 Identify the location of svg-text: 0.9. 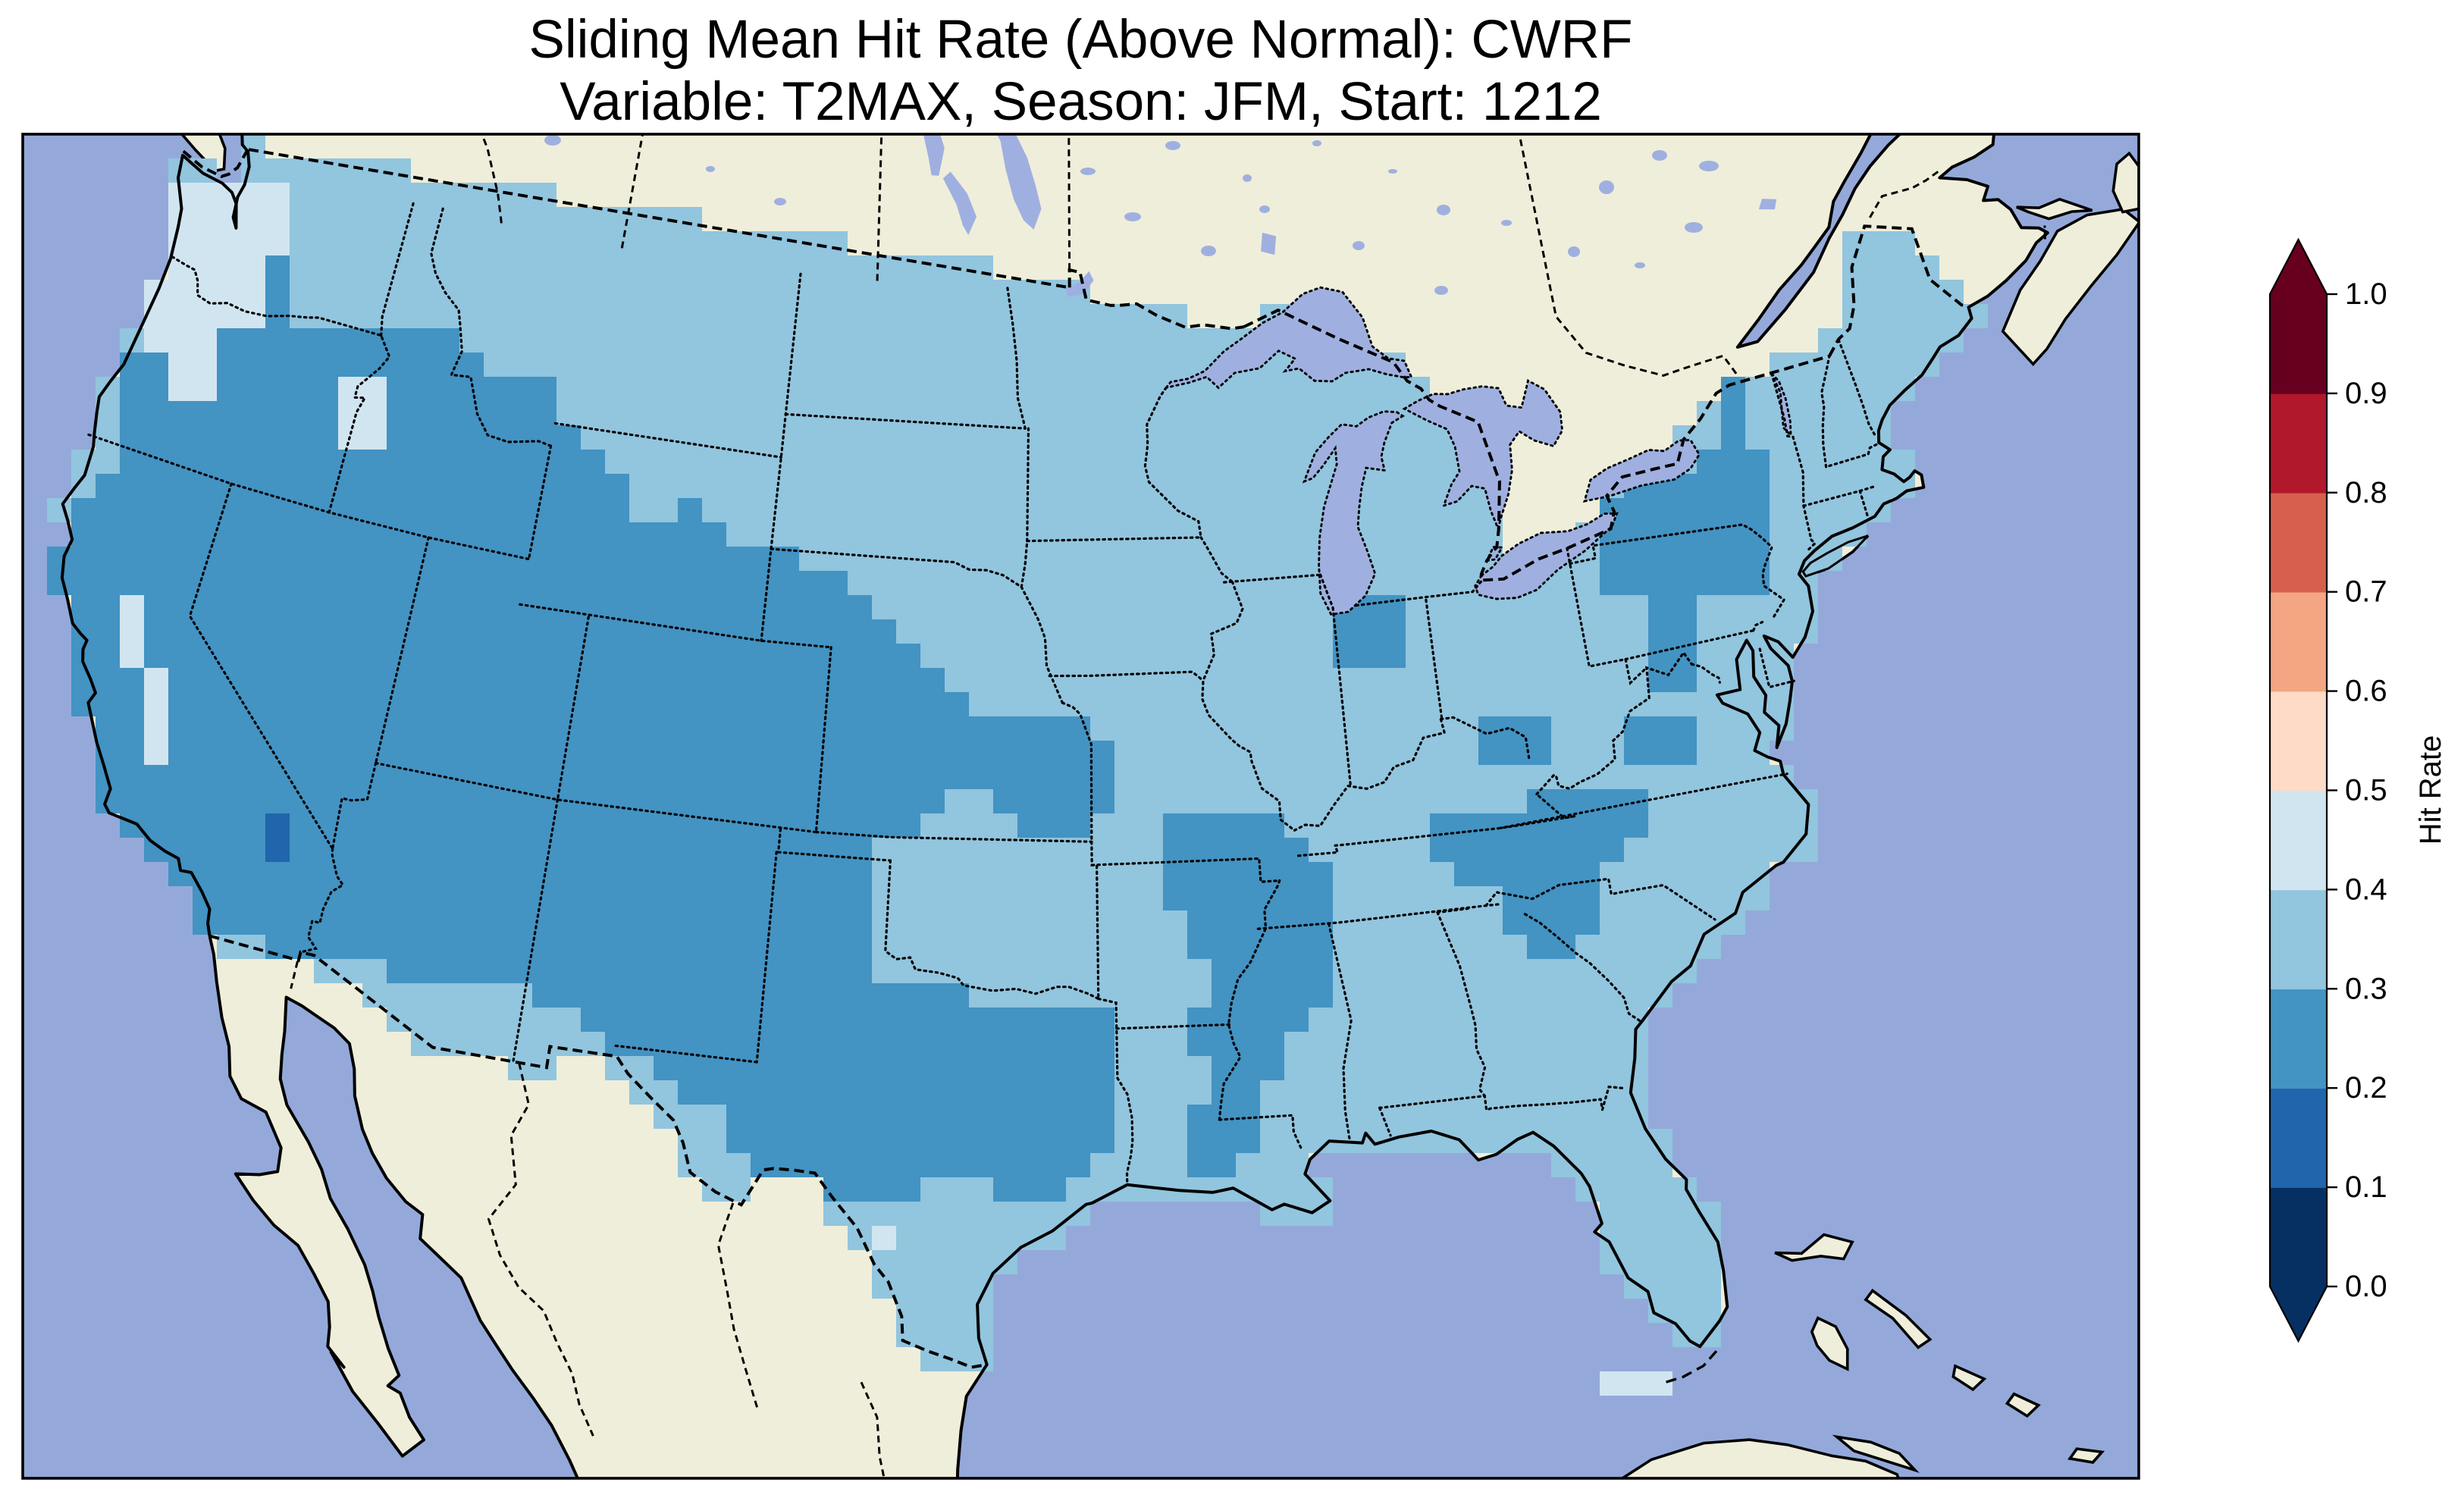
(2366, 393).